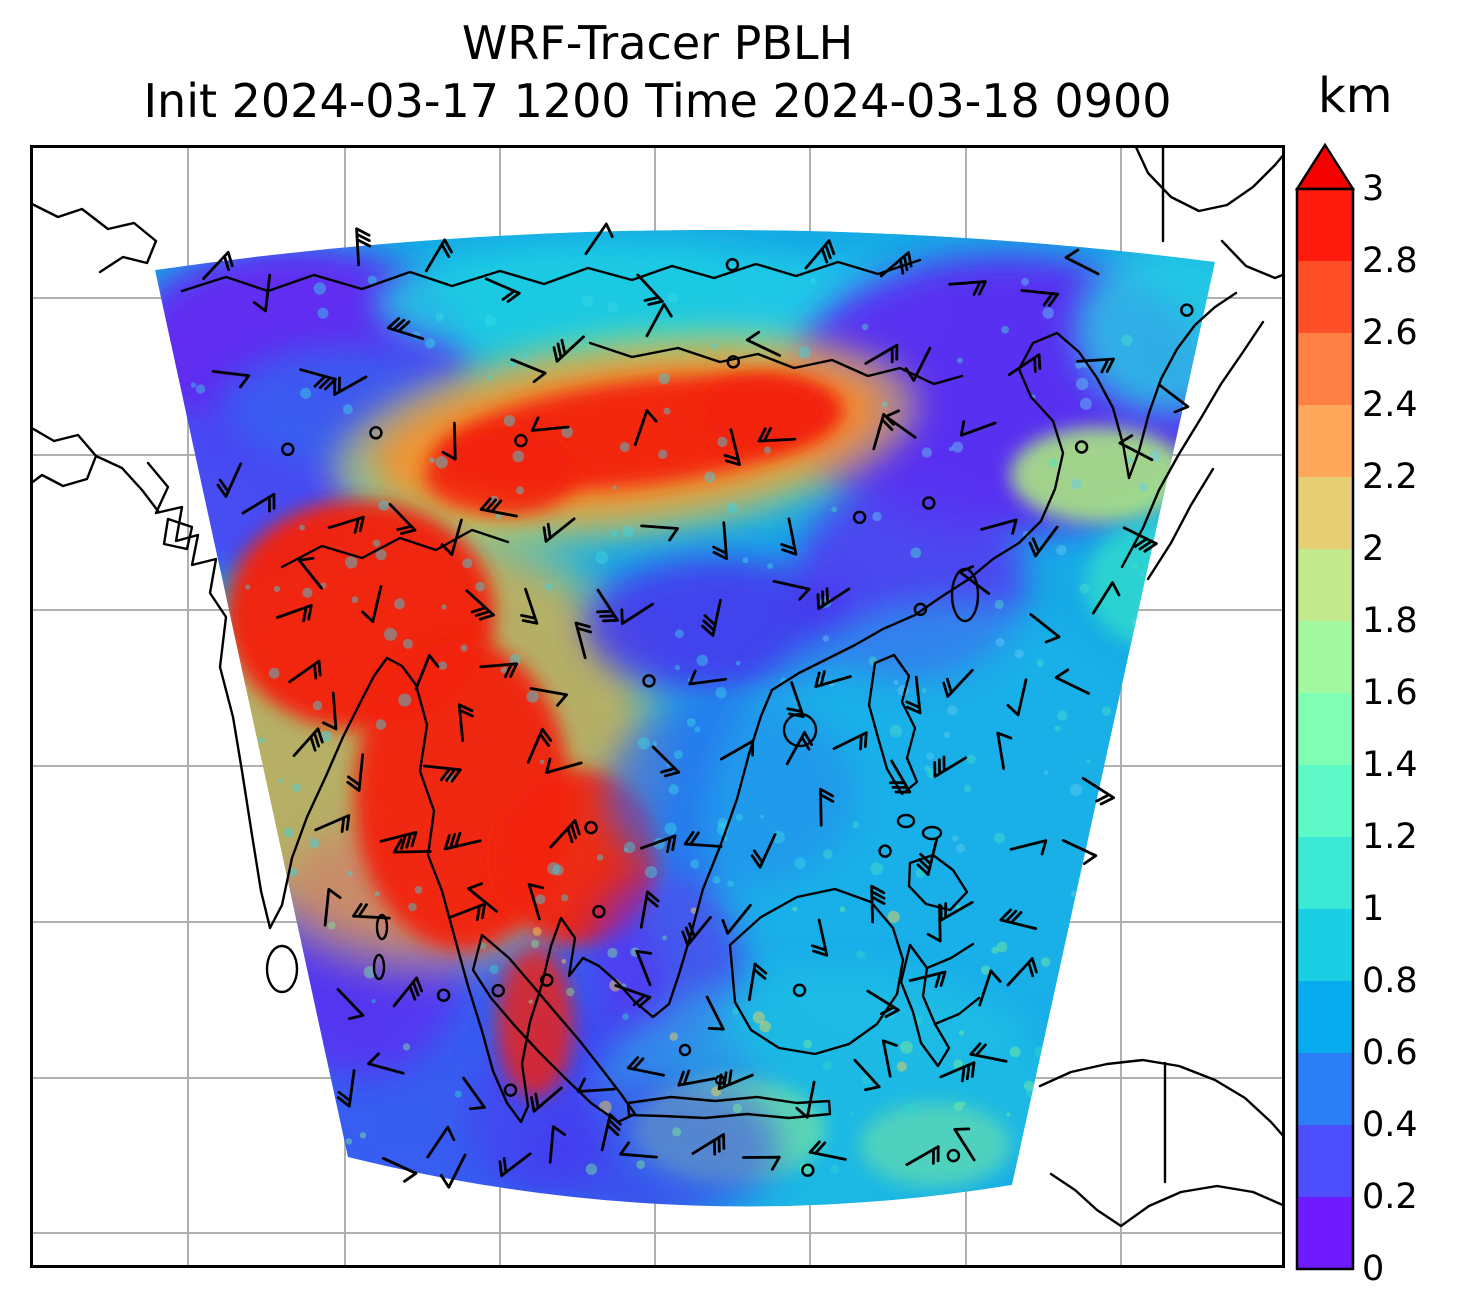 The image size is (1475, 1304). I want to click on coastline-mindanao, so click(938, 882).